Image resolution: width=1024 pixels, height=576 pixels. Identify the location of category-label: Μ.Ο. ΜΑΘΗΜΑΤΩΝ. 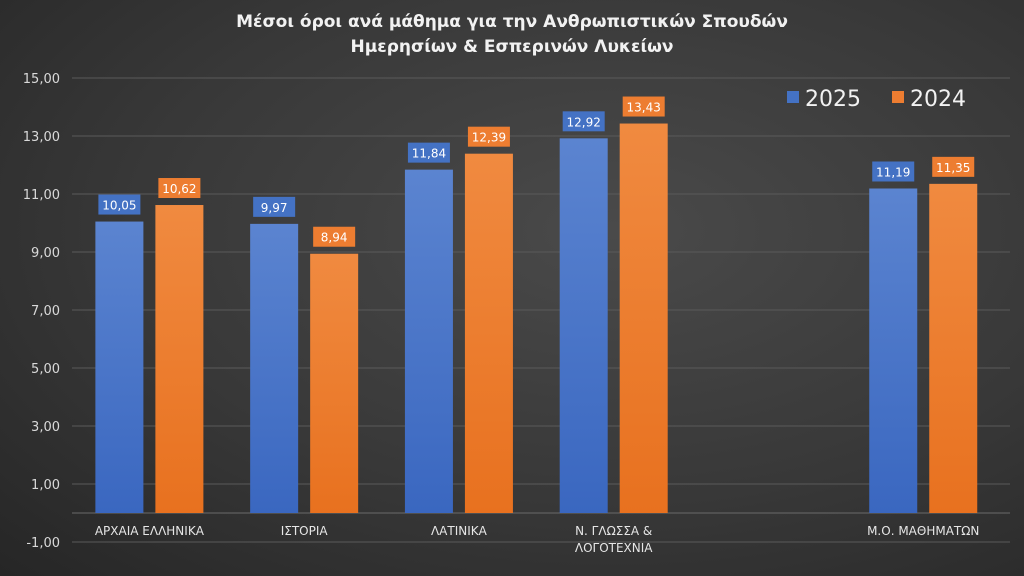
(923, 531).